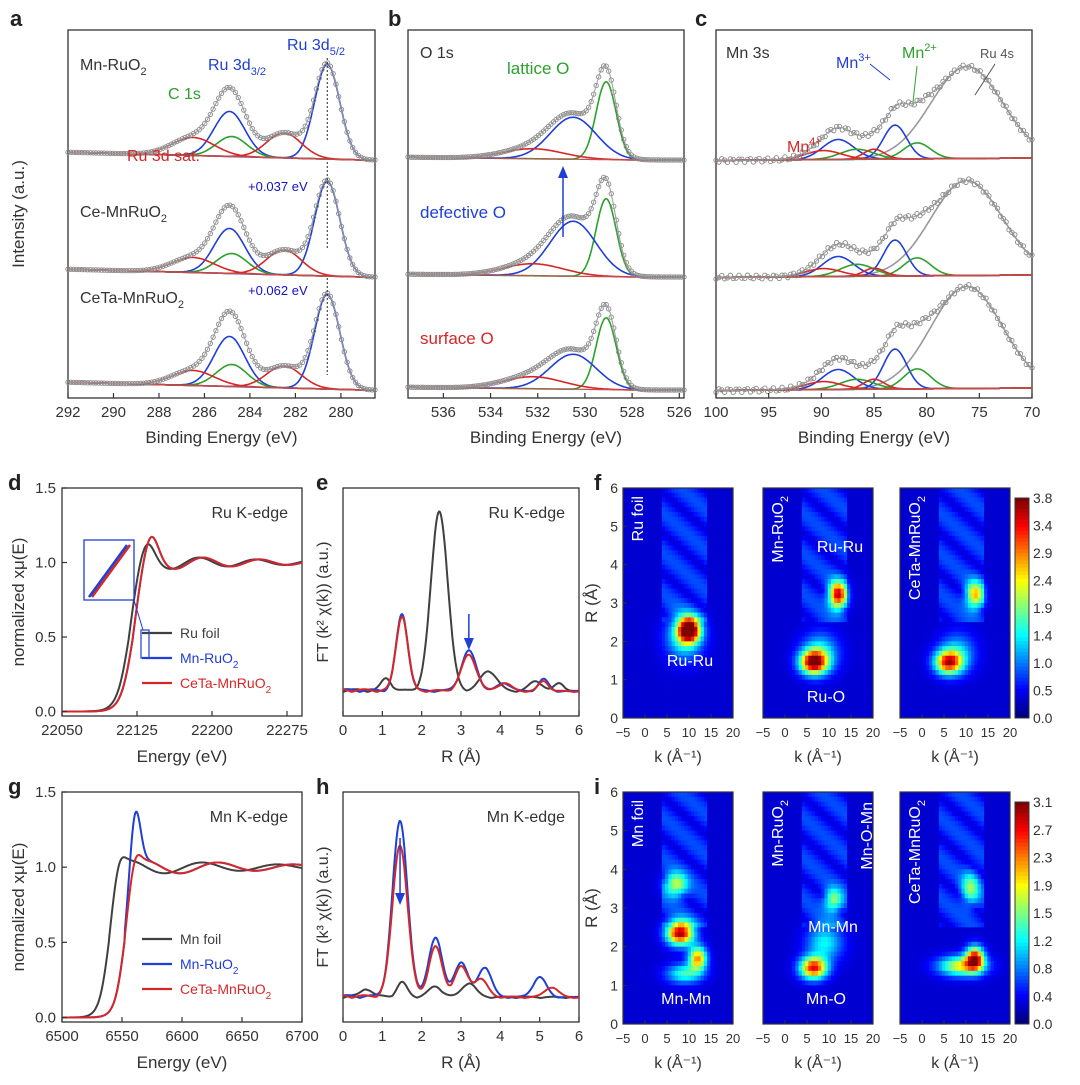 The image size is (1080, 1085). What do you see at coordinates (701, 18) in the screenshot?
I see `panel-letter-c: c` at bounding box center [701, 18].